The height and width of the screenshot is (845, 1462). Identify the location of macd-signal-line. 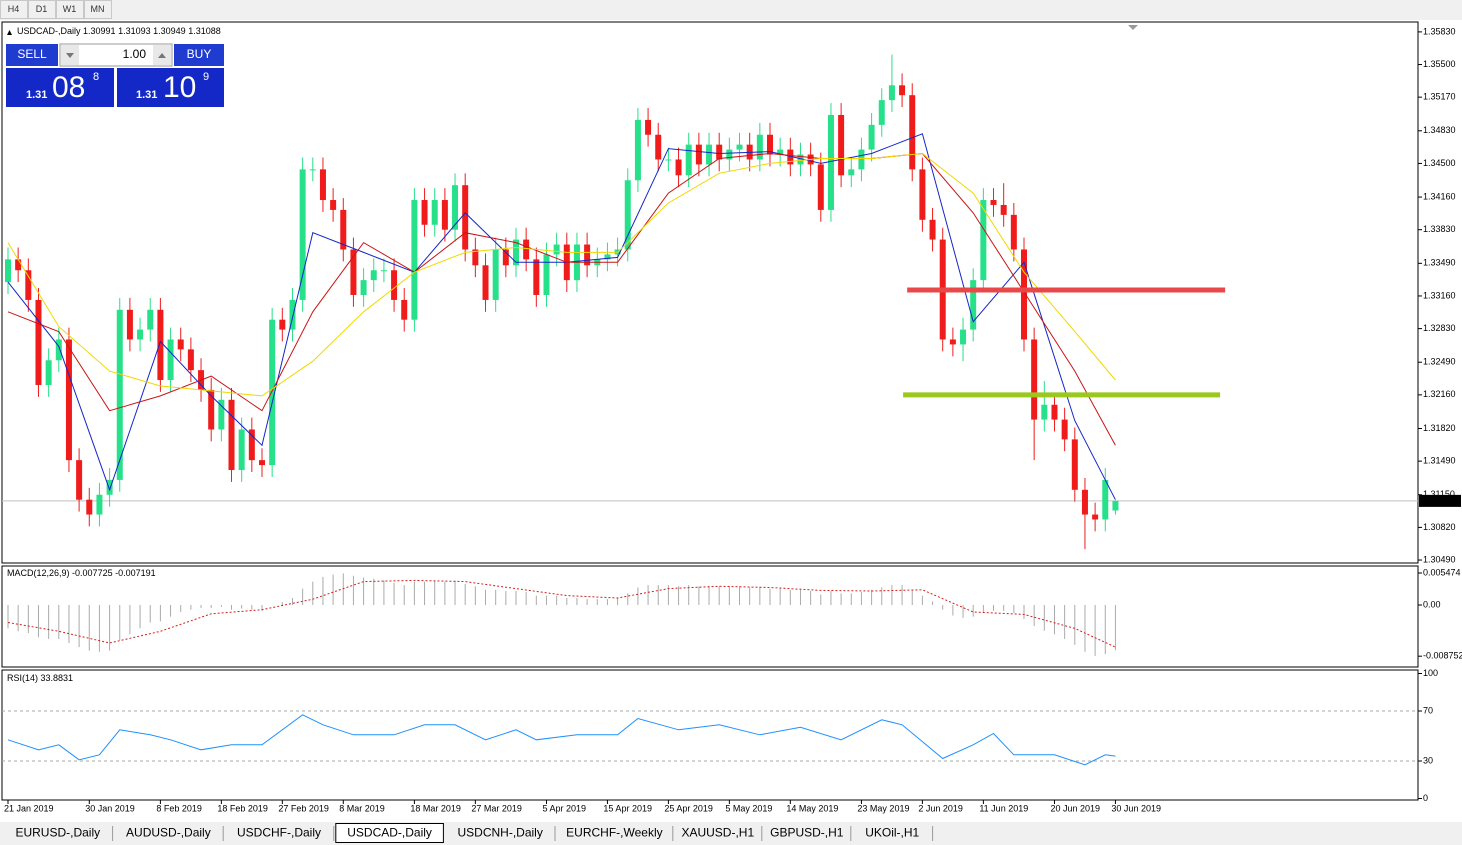
(561, 613).